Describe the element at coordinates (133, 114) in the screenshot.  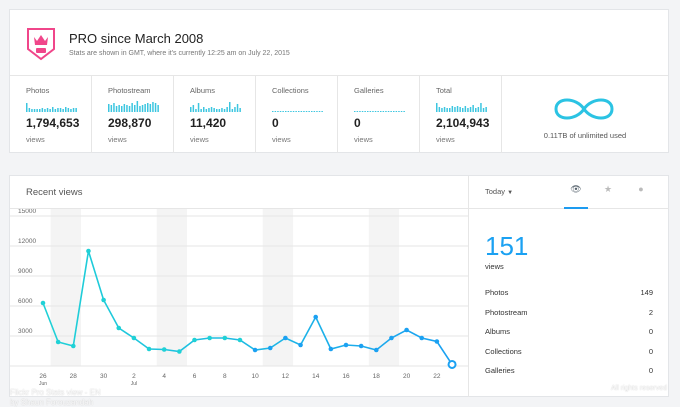
I see `stat-photostream: Photostream 298,870 views` at that location.